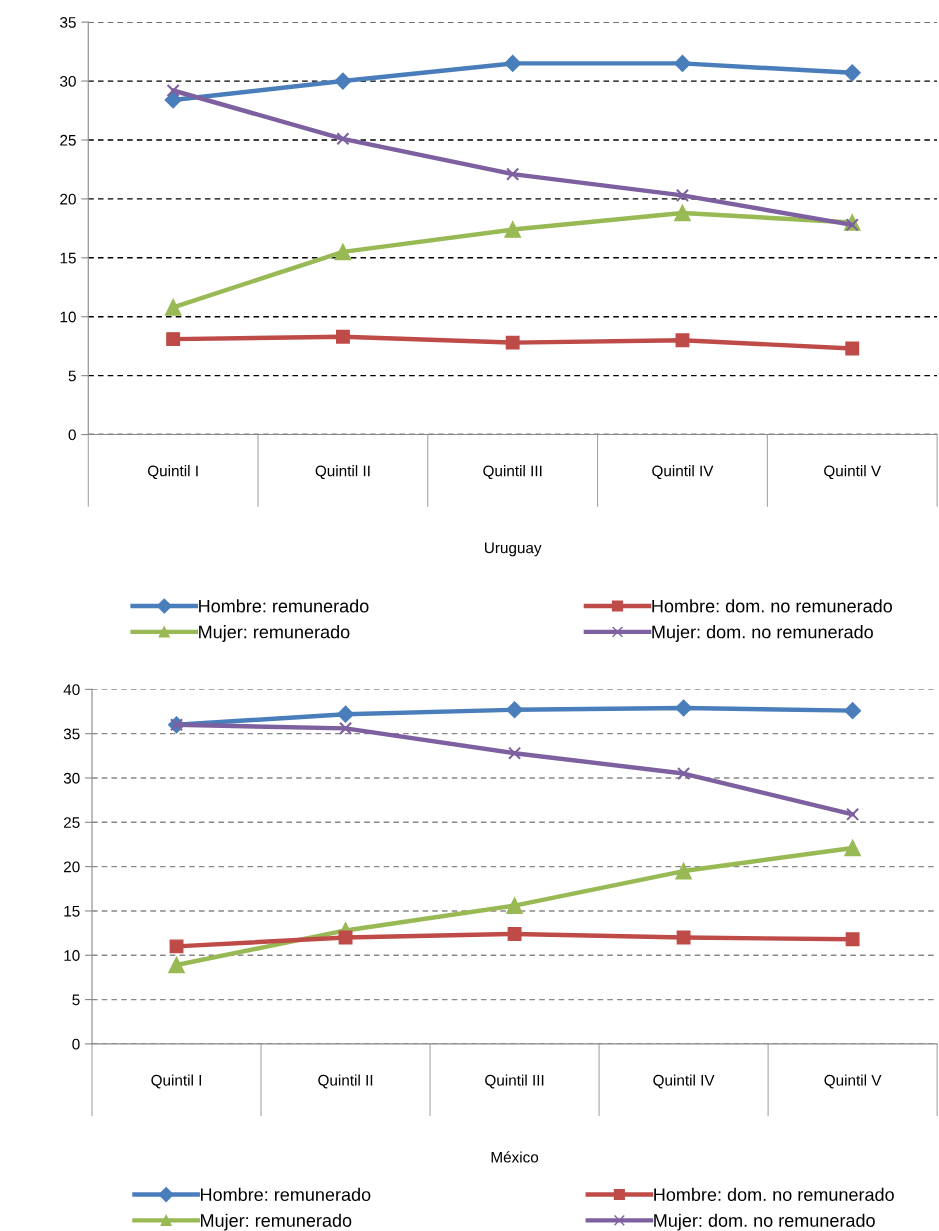 Image resolution: width=939 pixels, height=1231 pixels. Describe the element at coordinates (515, 1157) in the screenshot. I see `x-axis-title: México` at that location.